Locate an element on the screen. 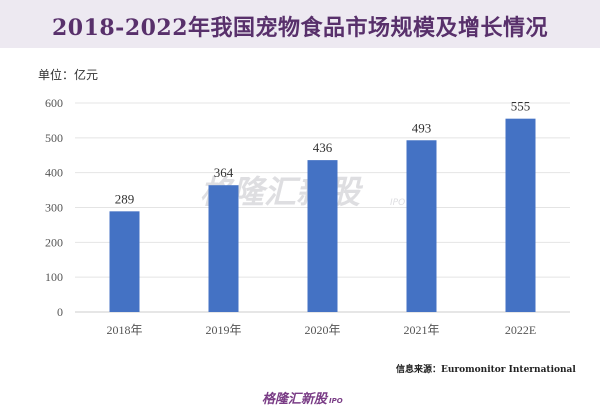 The image size is (600, 416). unit-label: 单位：亿元 is located at coordinates (68, 75).